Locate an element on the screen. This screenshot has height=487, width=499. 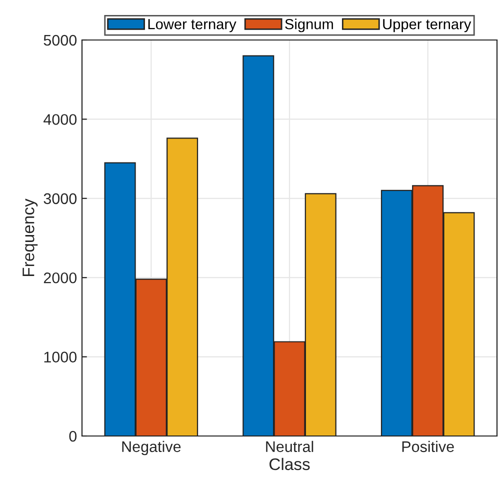
x-tick-label: Positive is located at coordinates (428, 446).